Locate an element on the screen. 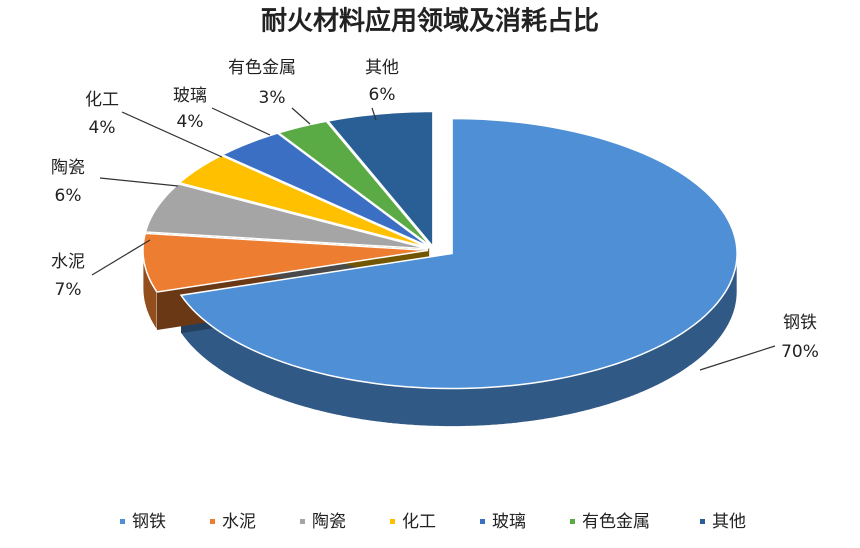 The image size is (860, 548). legend-label: 有色金属 is located at coordinates (616, 522).